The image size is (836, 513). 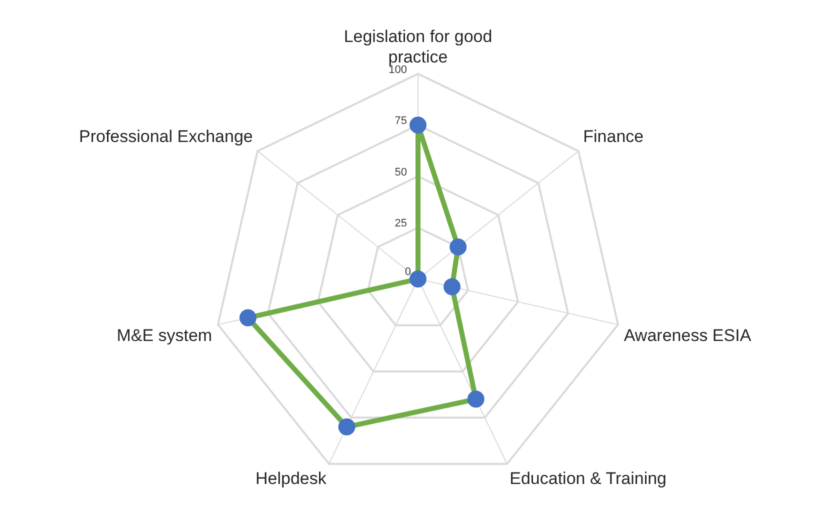 I want to click on spoke-label: Helpdesk, so click(x=291, y=478).